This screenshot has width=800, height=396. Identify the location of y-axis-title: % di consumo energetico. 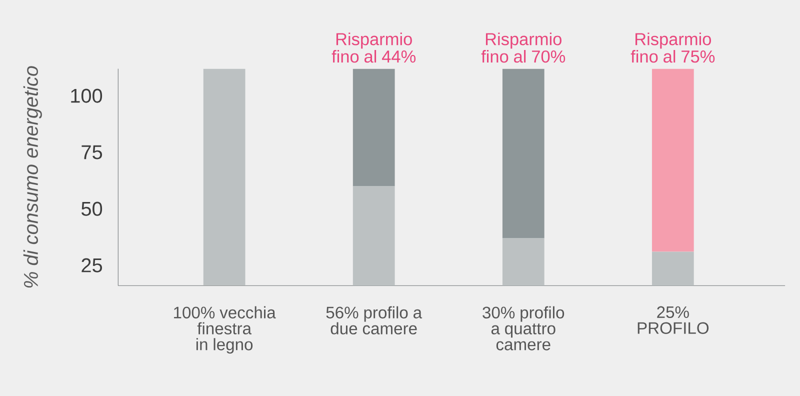
(32, 177).